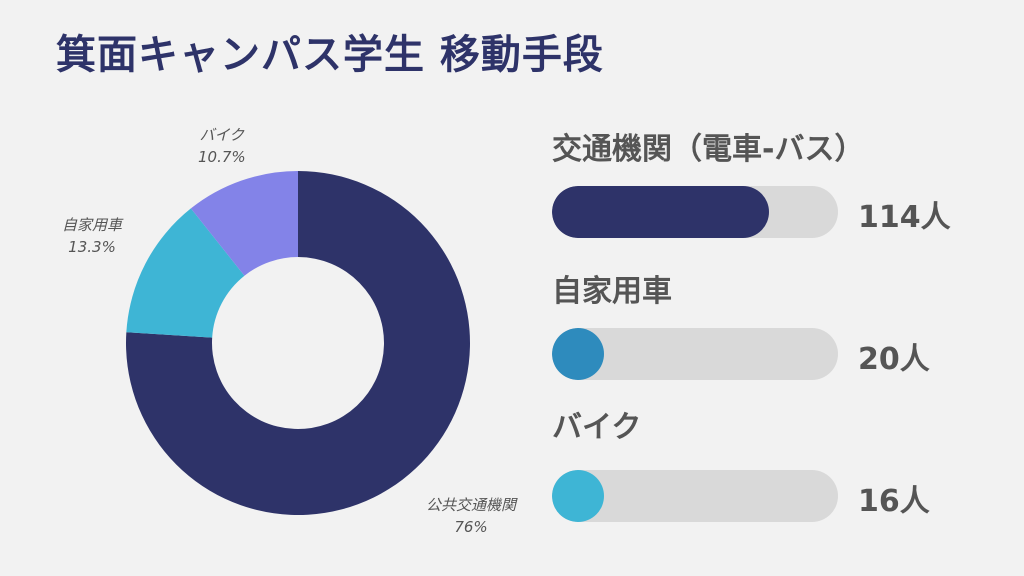  Describe the element at coordinates (222, 157) in the screenshot. I see `slice-label-percent: 10.7%` at that location.